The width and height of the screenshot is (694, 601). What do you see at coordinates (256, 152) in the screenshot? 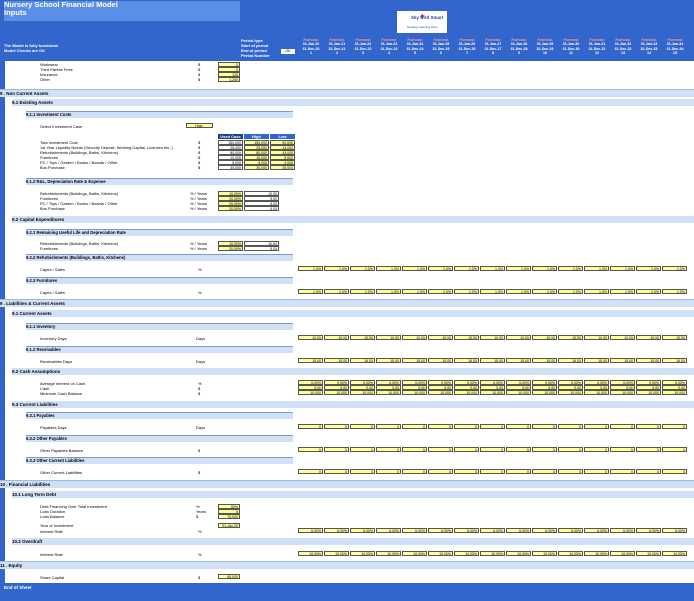
I see `investment-case-input: 80,000` at bounding box center [256, 152].